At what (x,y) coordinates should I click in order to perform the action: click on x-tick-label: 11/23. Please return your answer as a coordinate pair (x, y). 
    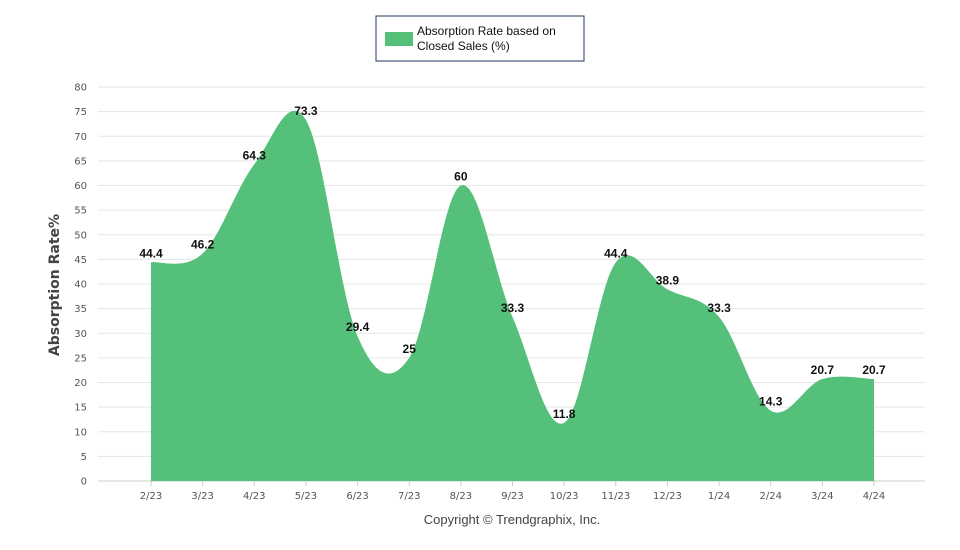
    Looking at the image, I should click on (615, 496).